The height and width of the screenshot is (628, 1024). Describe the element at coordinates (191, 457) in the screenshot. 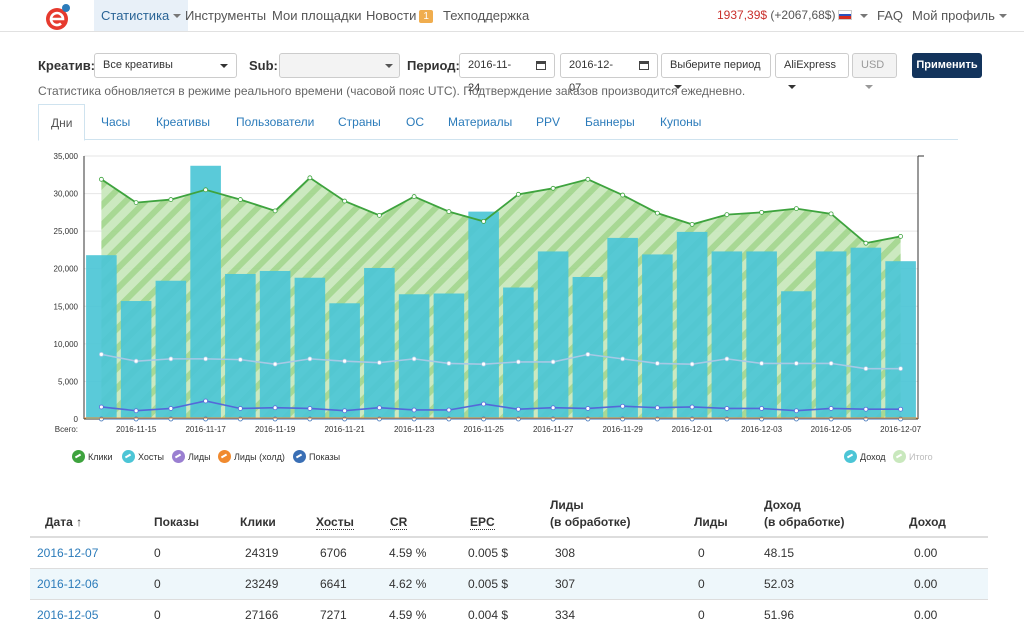

I see `legend-leads: Лиды` at that location.